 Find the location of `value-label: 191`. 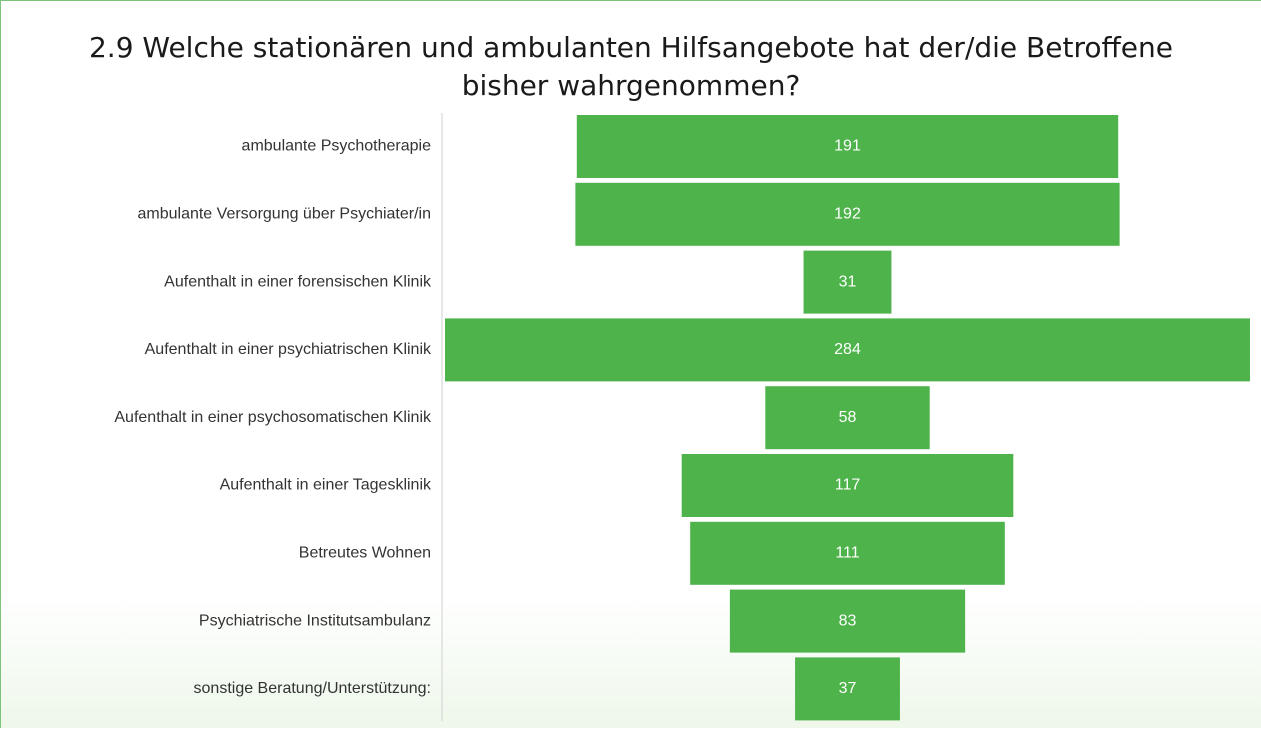

value-label: 191 is located at coordinates (847, 146).